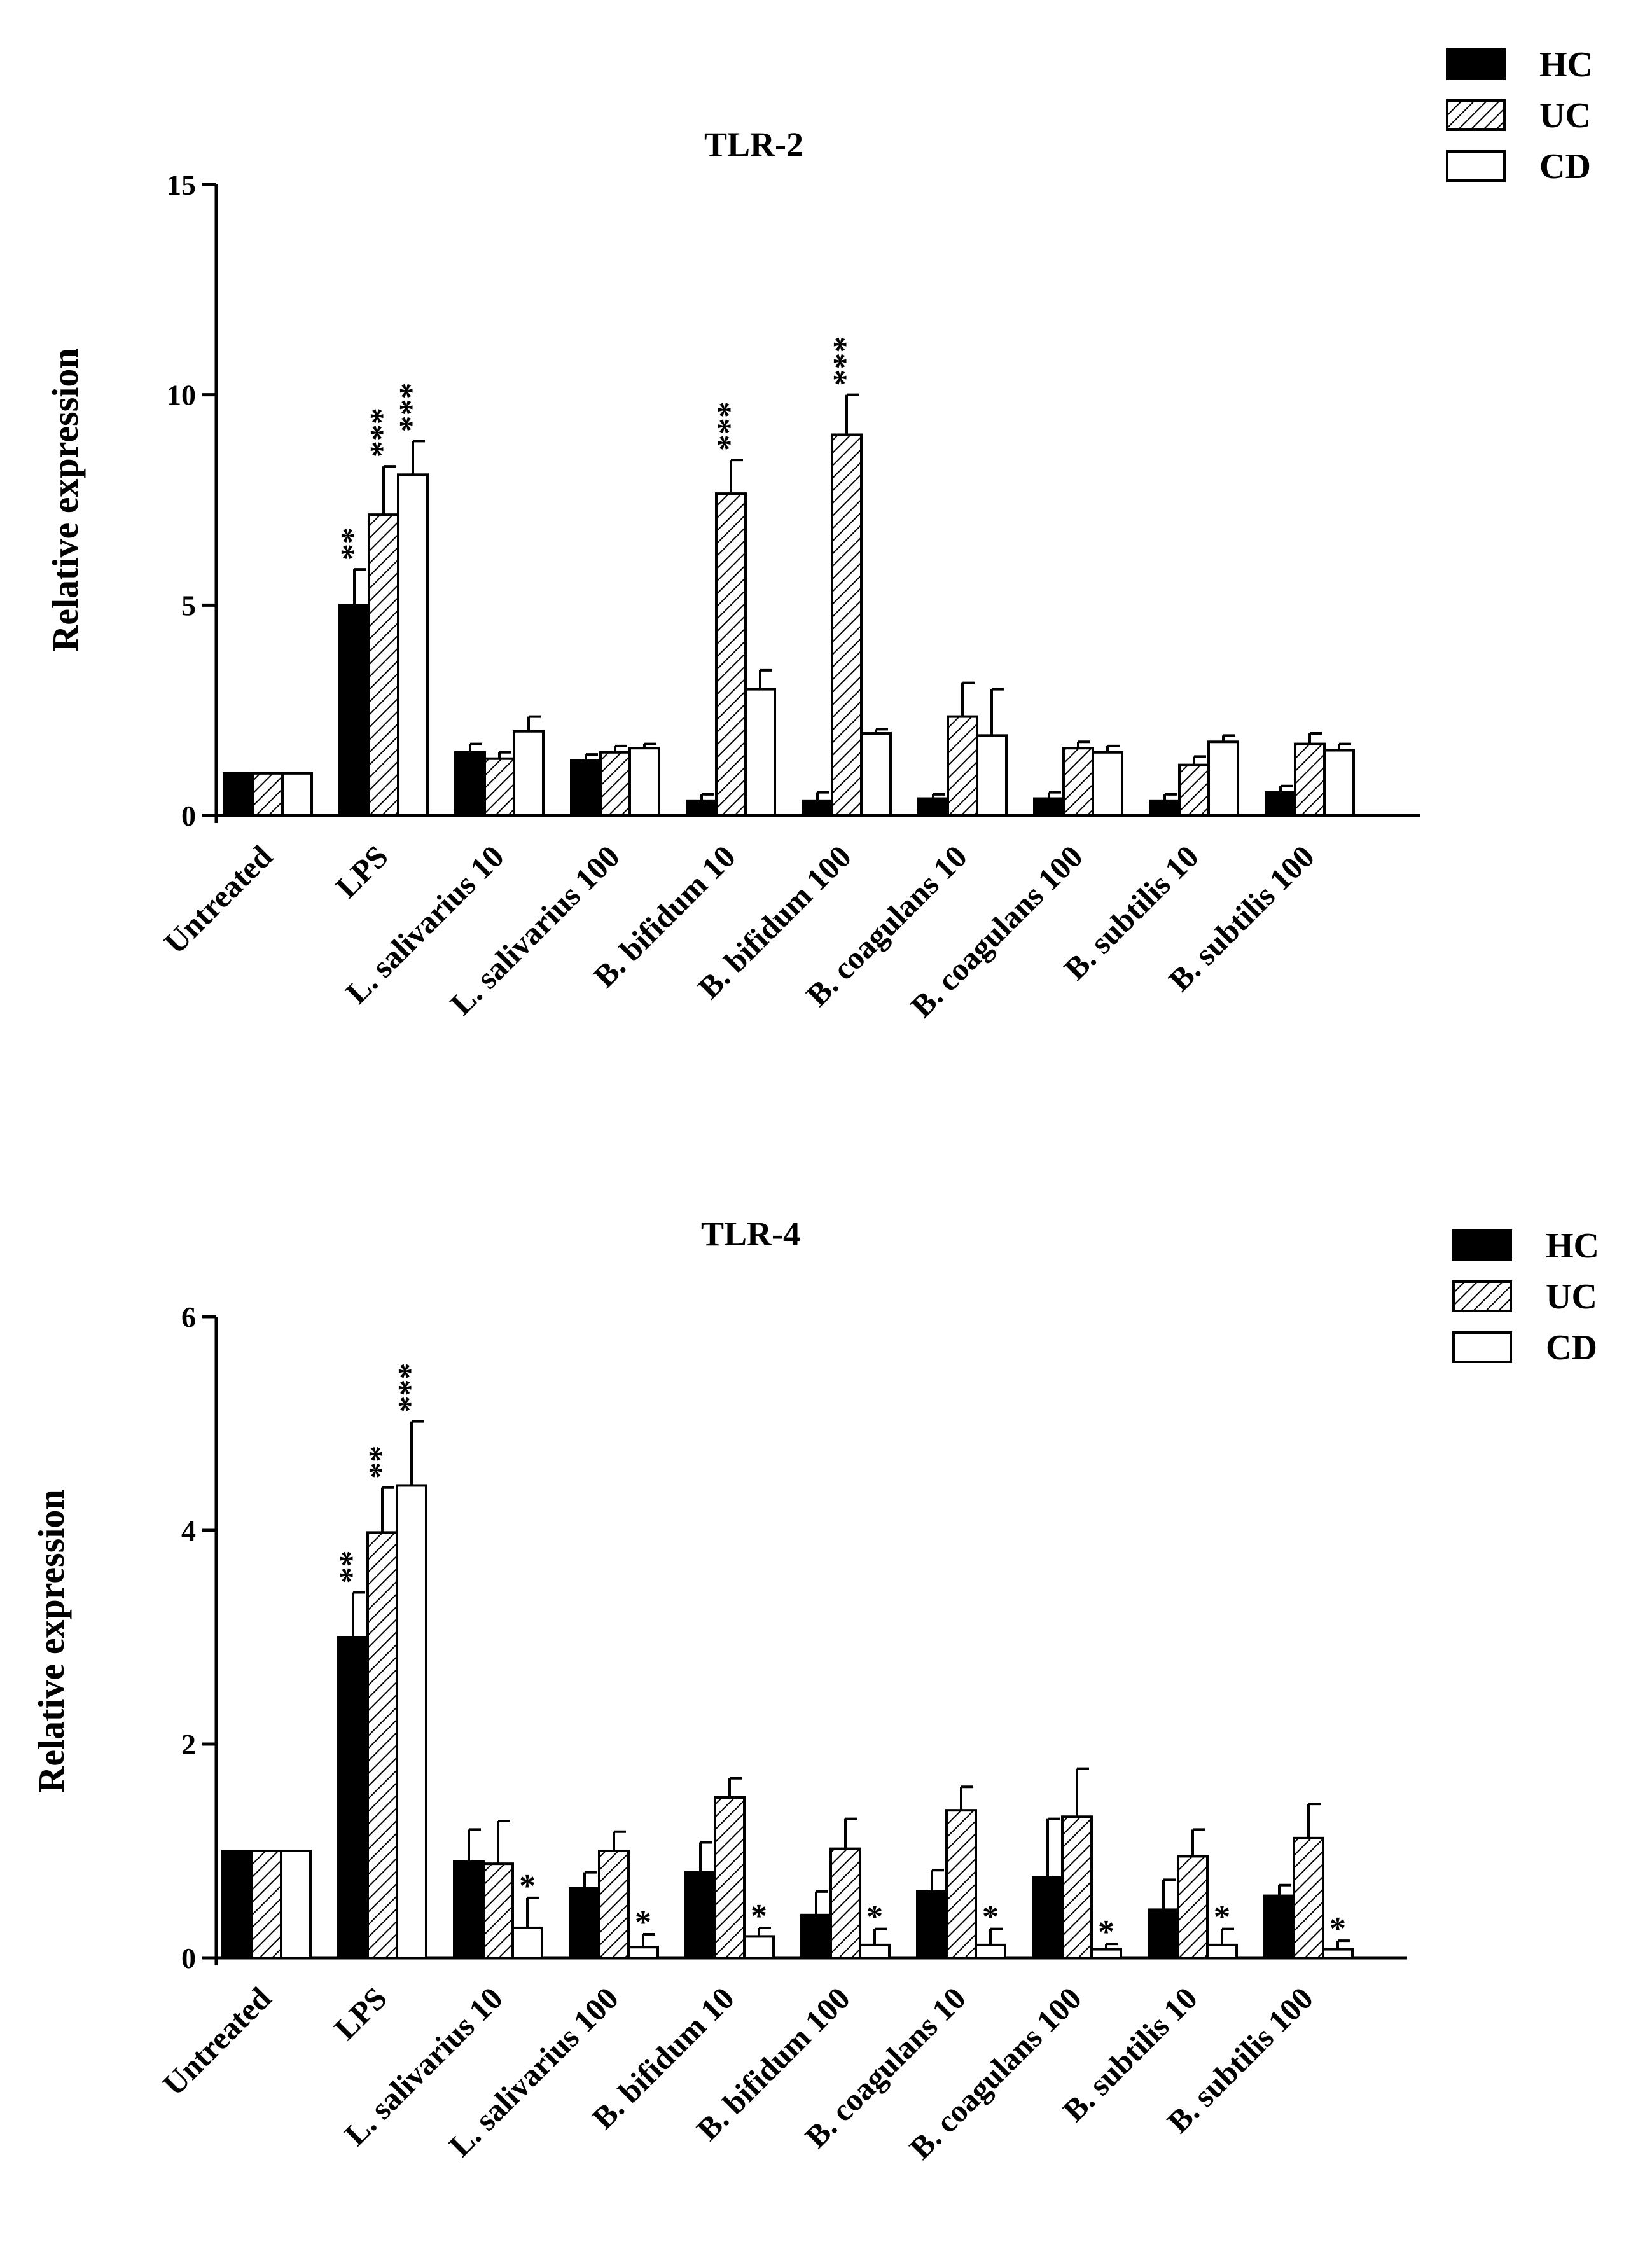 This screenshot has width=1652, height=2258. I want to click on chart-title: TLR-4, so click(750, 1234).